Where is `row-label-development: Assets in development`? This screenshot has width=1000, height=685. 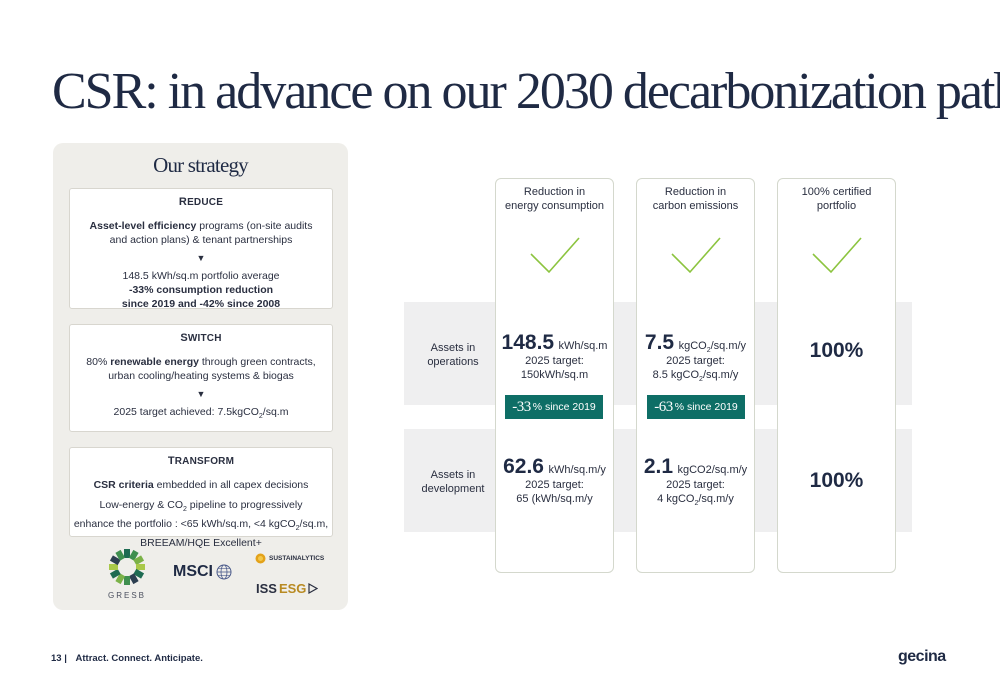
row-label-development: Assets in development is located at coordinates (453, 482).